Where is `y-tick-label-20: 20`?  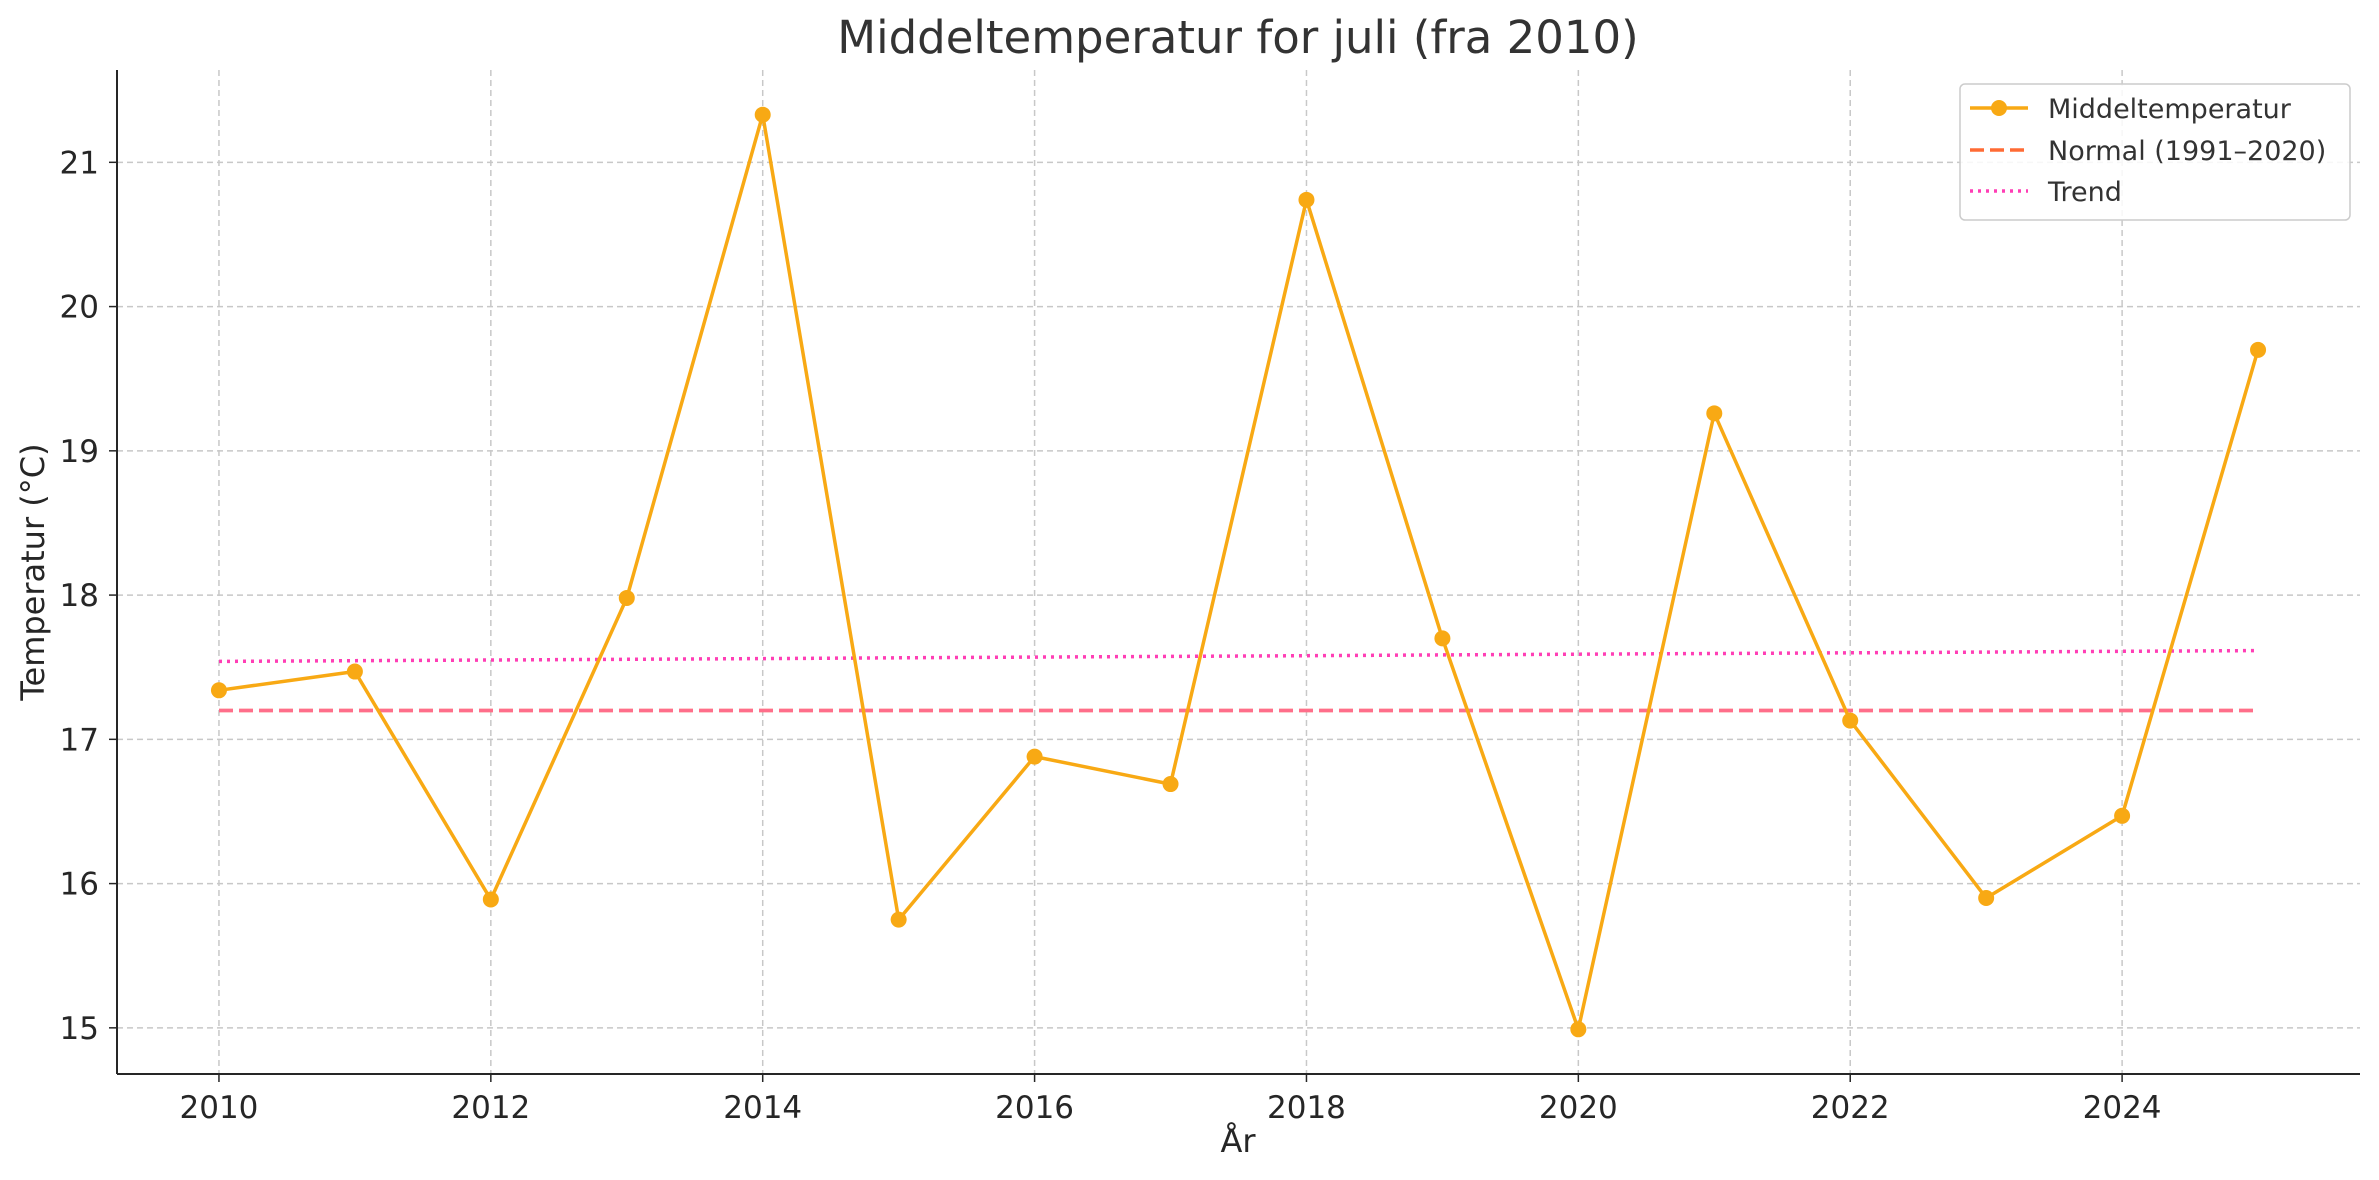 y-tick-label-20: 20 is located at coordinates (79, 308).